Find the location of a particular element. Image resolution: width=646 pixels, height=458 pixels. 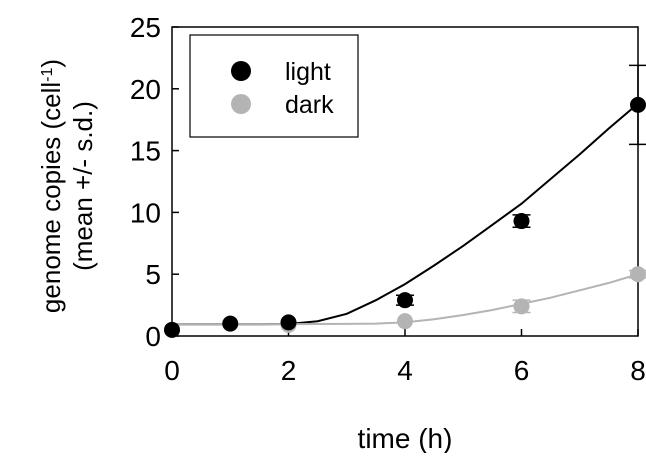

legend-box is located at coordinates (274, 86).